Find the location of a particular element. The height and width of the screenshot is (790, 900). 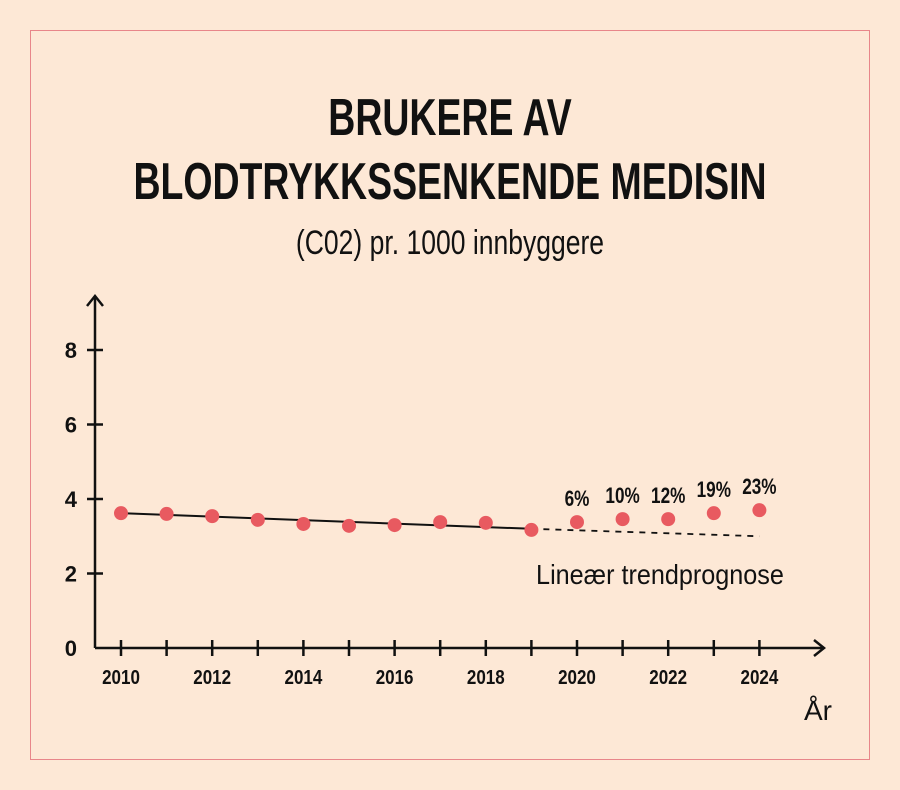

chart-title: BRUKERE AV is located at coordinates (450, 118).